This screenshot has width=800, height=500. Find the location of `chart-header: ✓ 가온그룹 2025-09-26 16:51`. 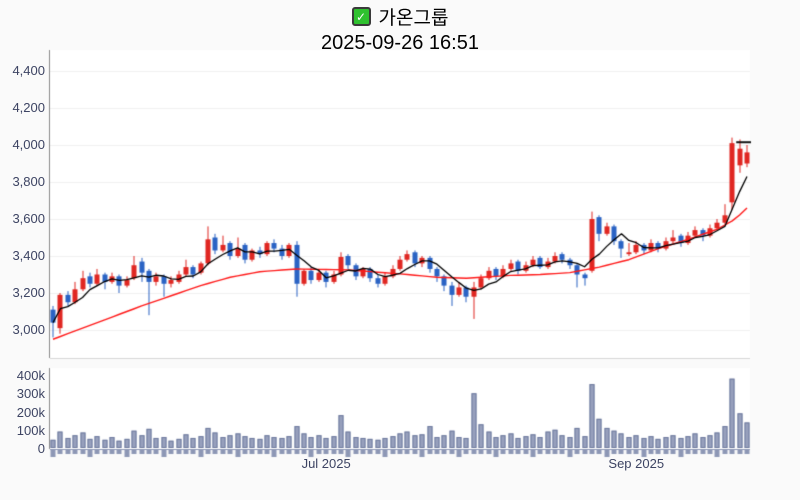

chart-header: ✓ 가온그룹 2025-09-26 16:51 is located at coordinates (400, 29).